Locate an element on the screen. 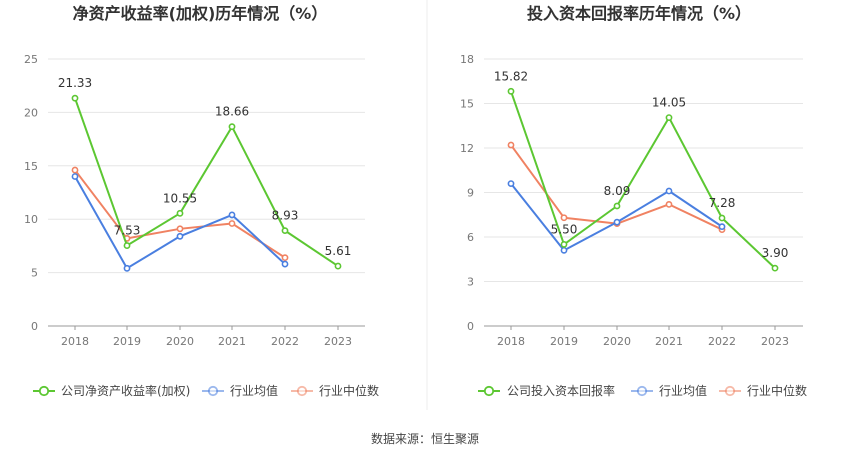 Image resolution: width=850 pixels, height=463 pixels. data-label: 21.33 is located at coordinates (75, 83).